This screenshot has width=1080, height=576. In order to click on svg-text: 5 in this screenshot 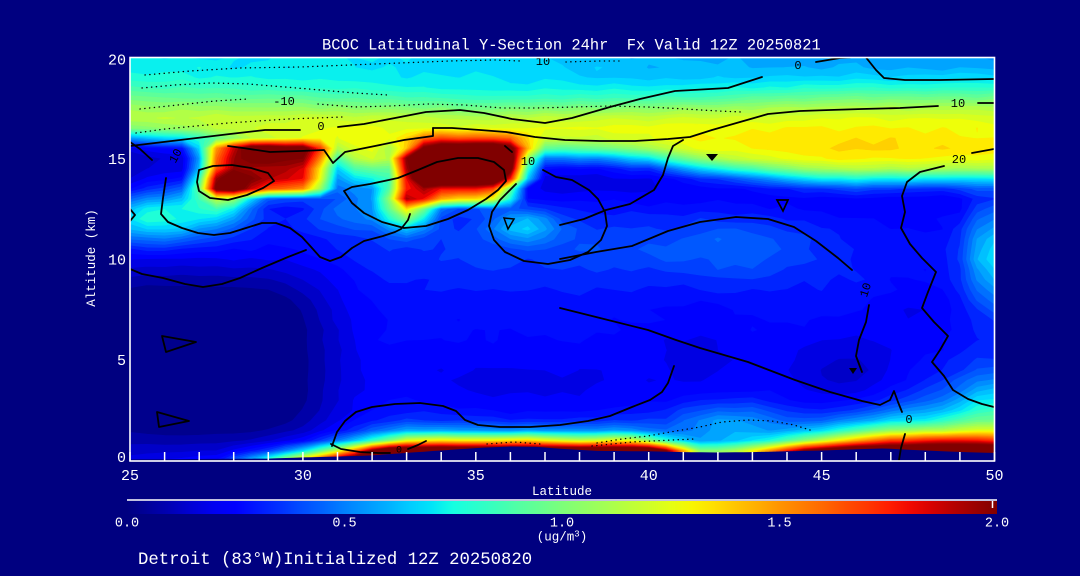, I will do `click(121, 361)`.